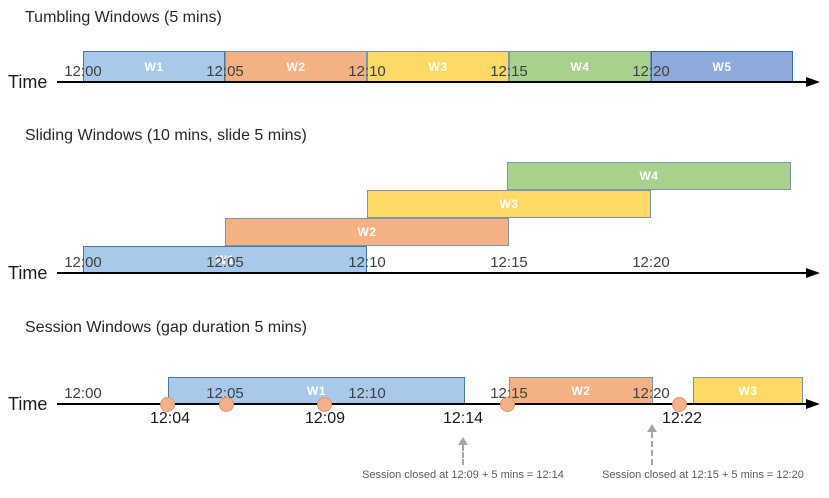  I want to click on sliding-window-w1: W1, so click(225, 260).